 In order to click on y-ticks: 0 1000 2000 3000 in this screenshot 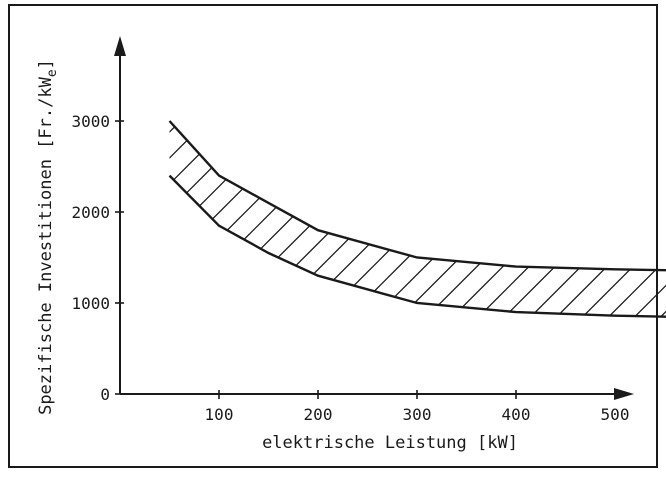, I will do `click(97, 258)`.